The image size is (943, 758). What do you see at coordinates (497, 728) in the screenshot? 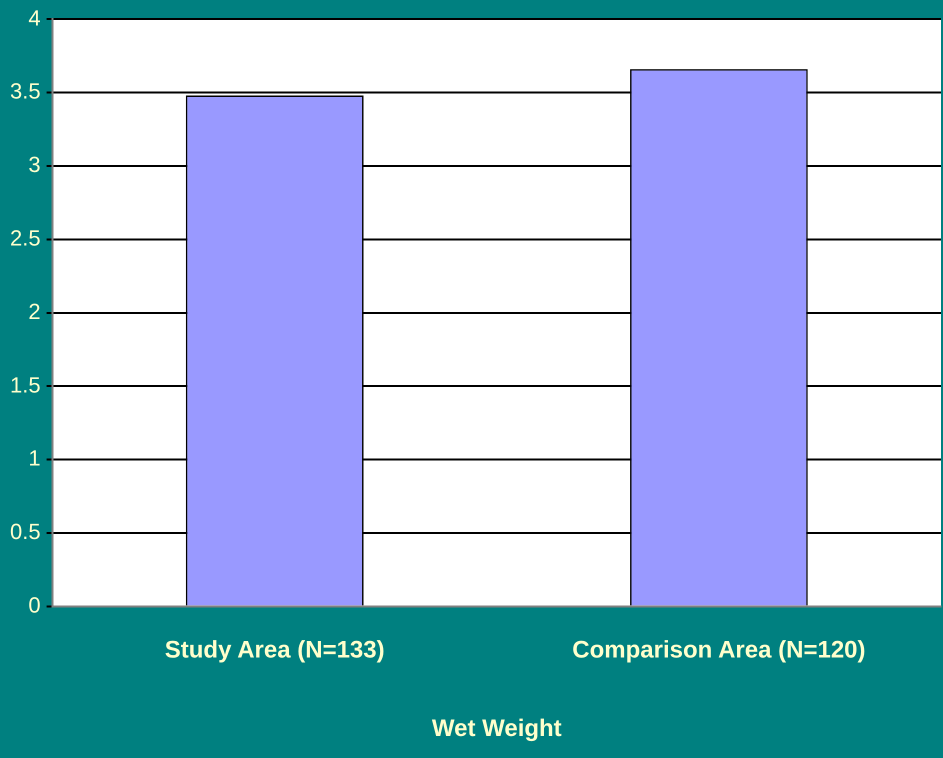
I see `x-axis-title: Wet Weight` at bounding box center [497, 728].